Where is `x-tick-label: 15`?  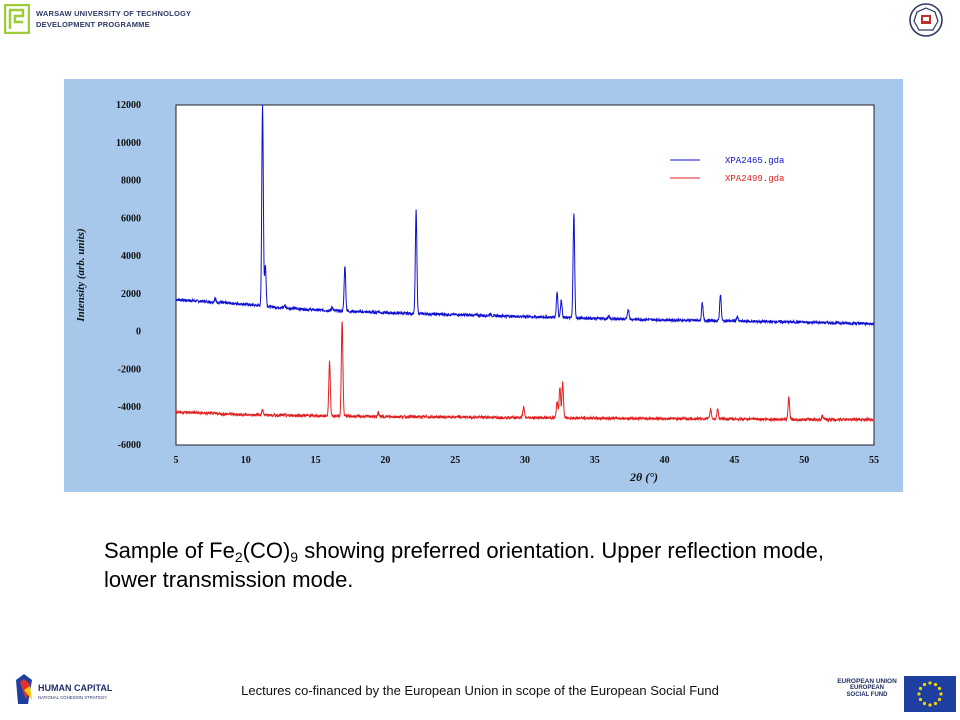 x-tick-label: 15 is located at coordinates (316, 460).